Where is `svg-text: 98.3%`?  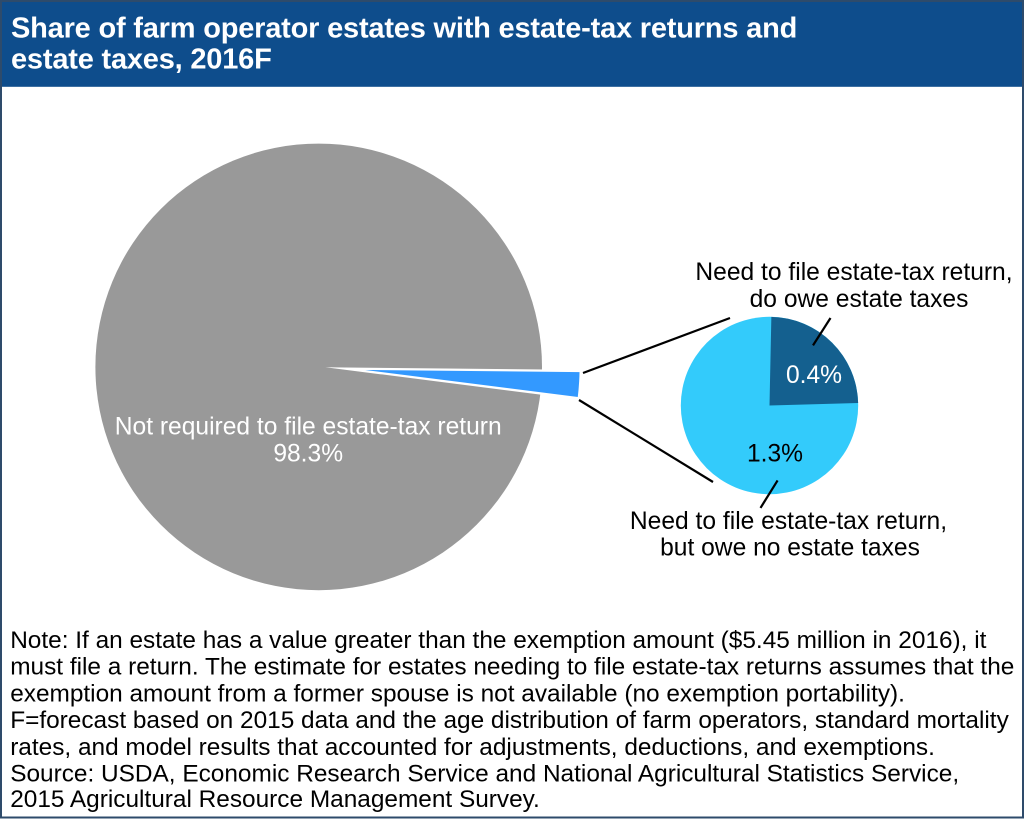
svg-text: 98.3% is located at coordinates (308, 454).